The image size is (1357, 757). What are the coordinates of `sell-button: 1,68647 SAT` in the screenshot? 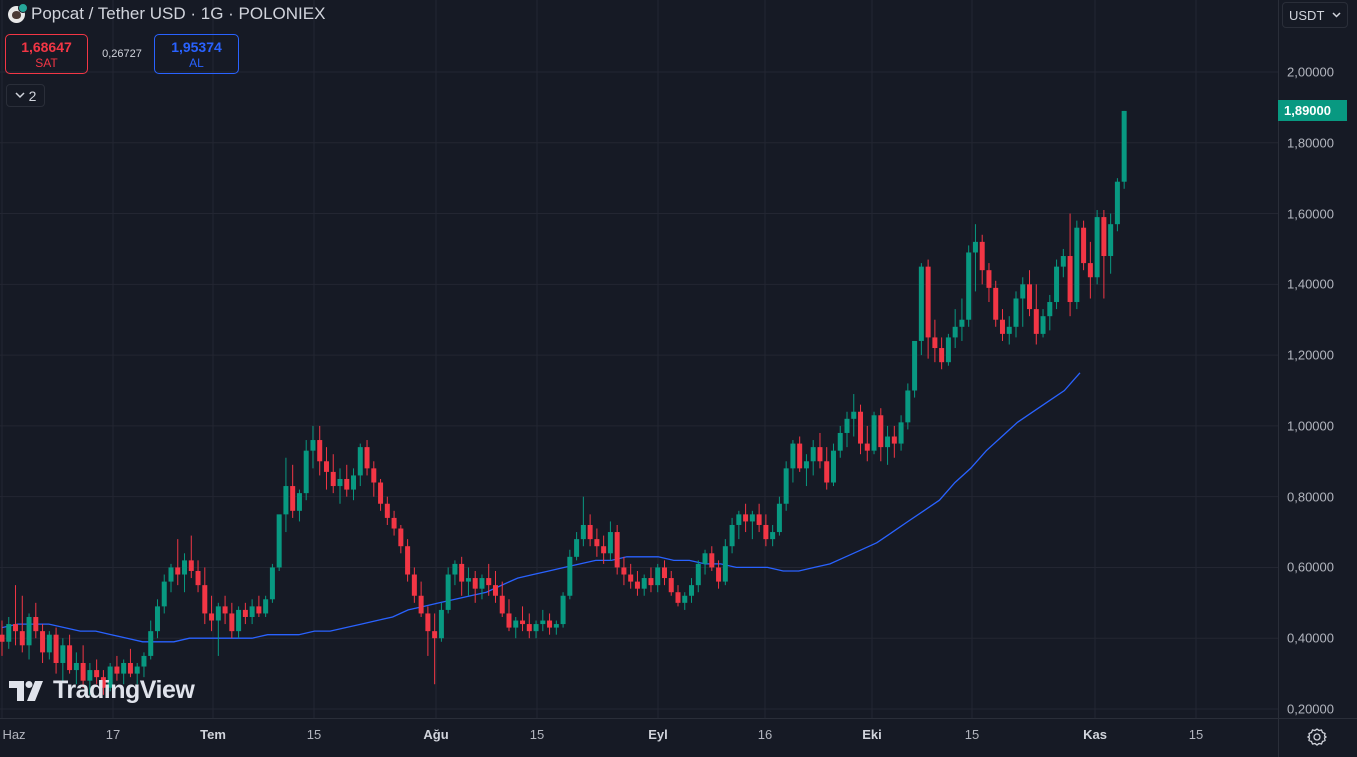 It's located at (46, 54).